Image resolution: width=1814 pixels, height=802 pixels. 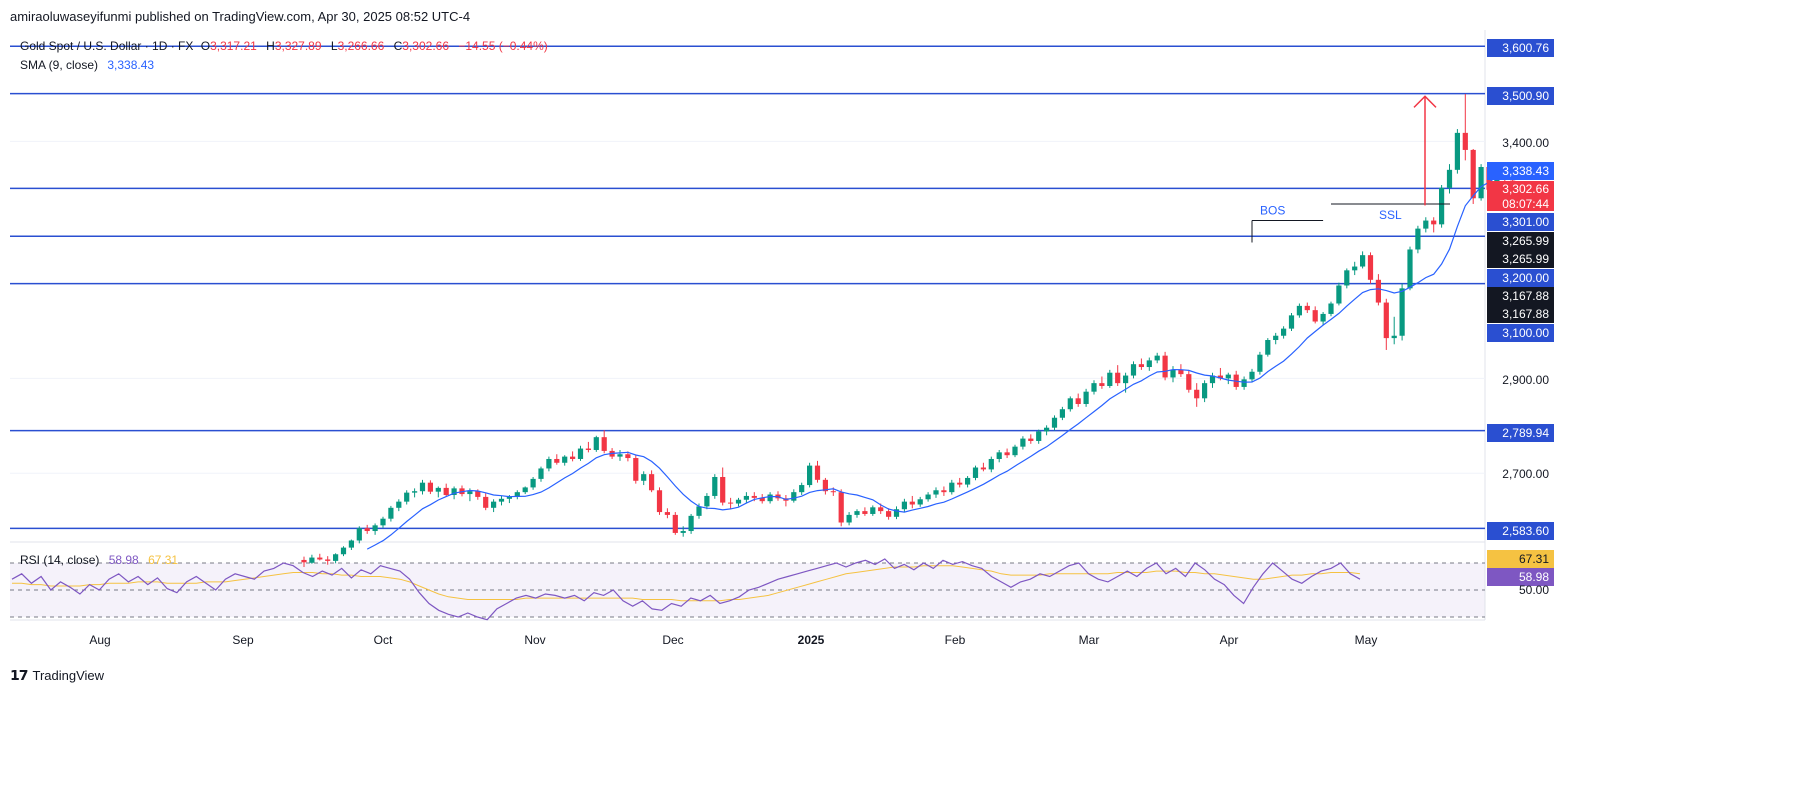 I want to click on tradingview-logo: 𝟭𝟳 TradingView, so click(x=57, y=675).